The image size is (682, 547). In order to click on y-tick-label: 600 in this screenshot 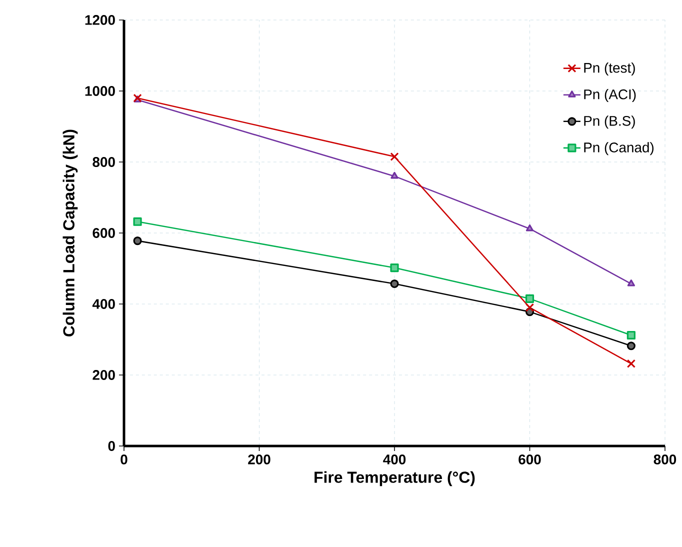, I will do `click(103, 233)`.